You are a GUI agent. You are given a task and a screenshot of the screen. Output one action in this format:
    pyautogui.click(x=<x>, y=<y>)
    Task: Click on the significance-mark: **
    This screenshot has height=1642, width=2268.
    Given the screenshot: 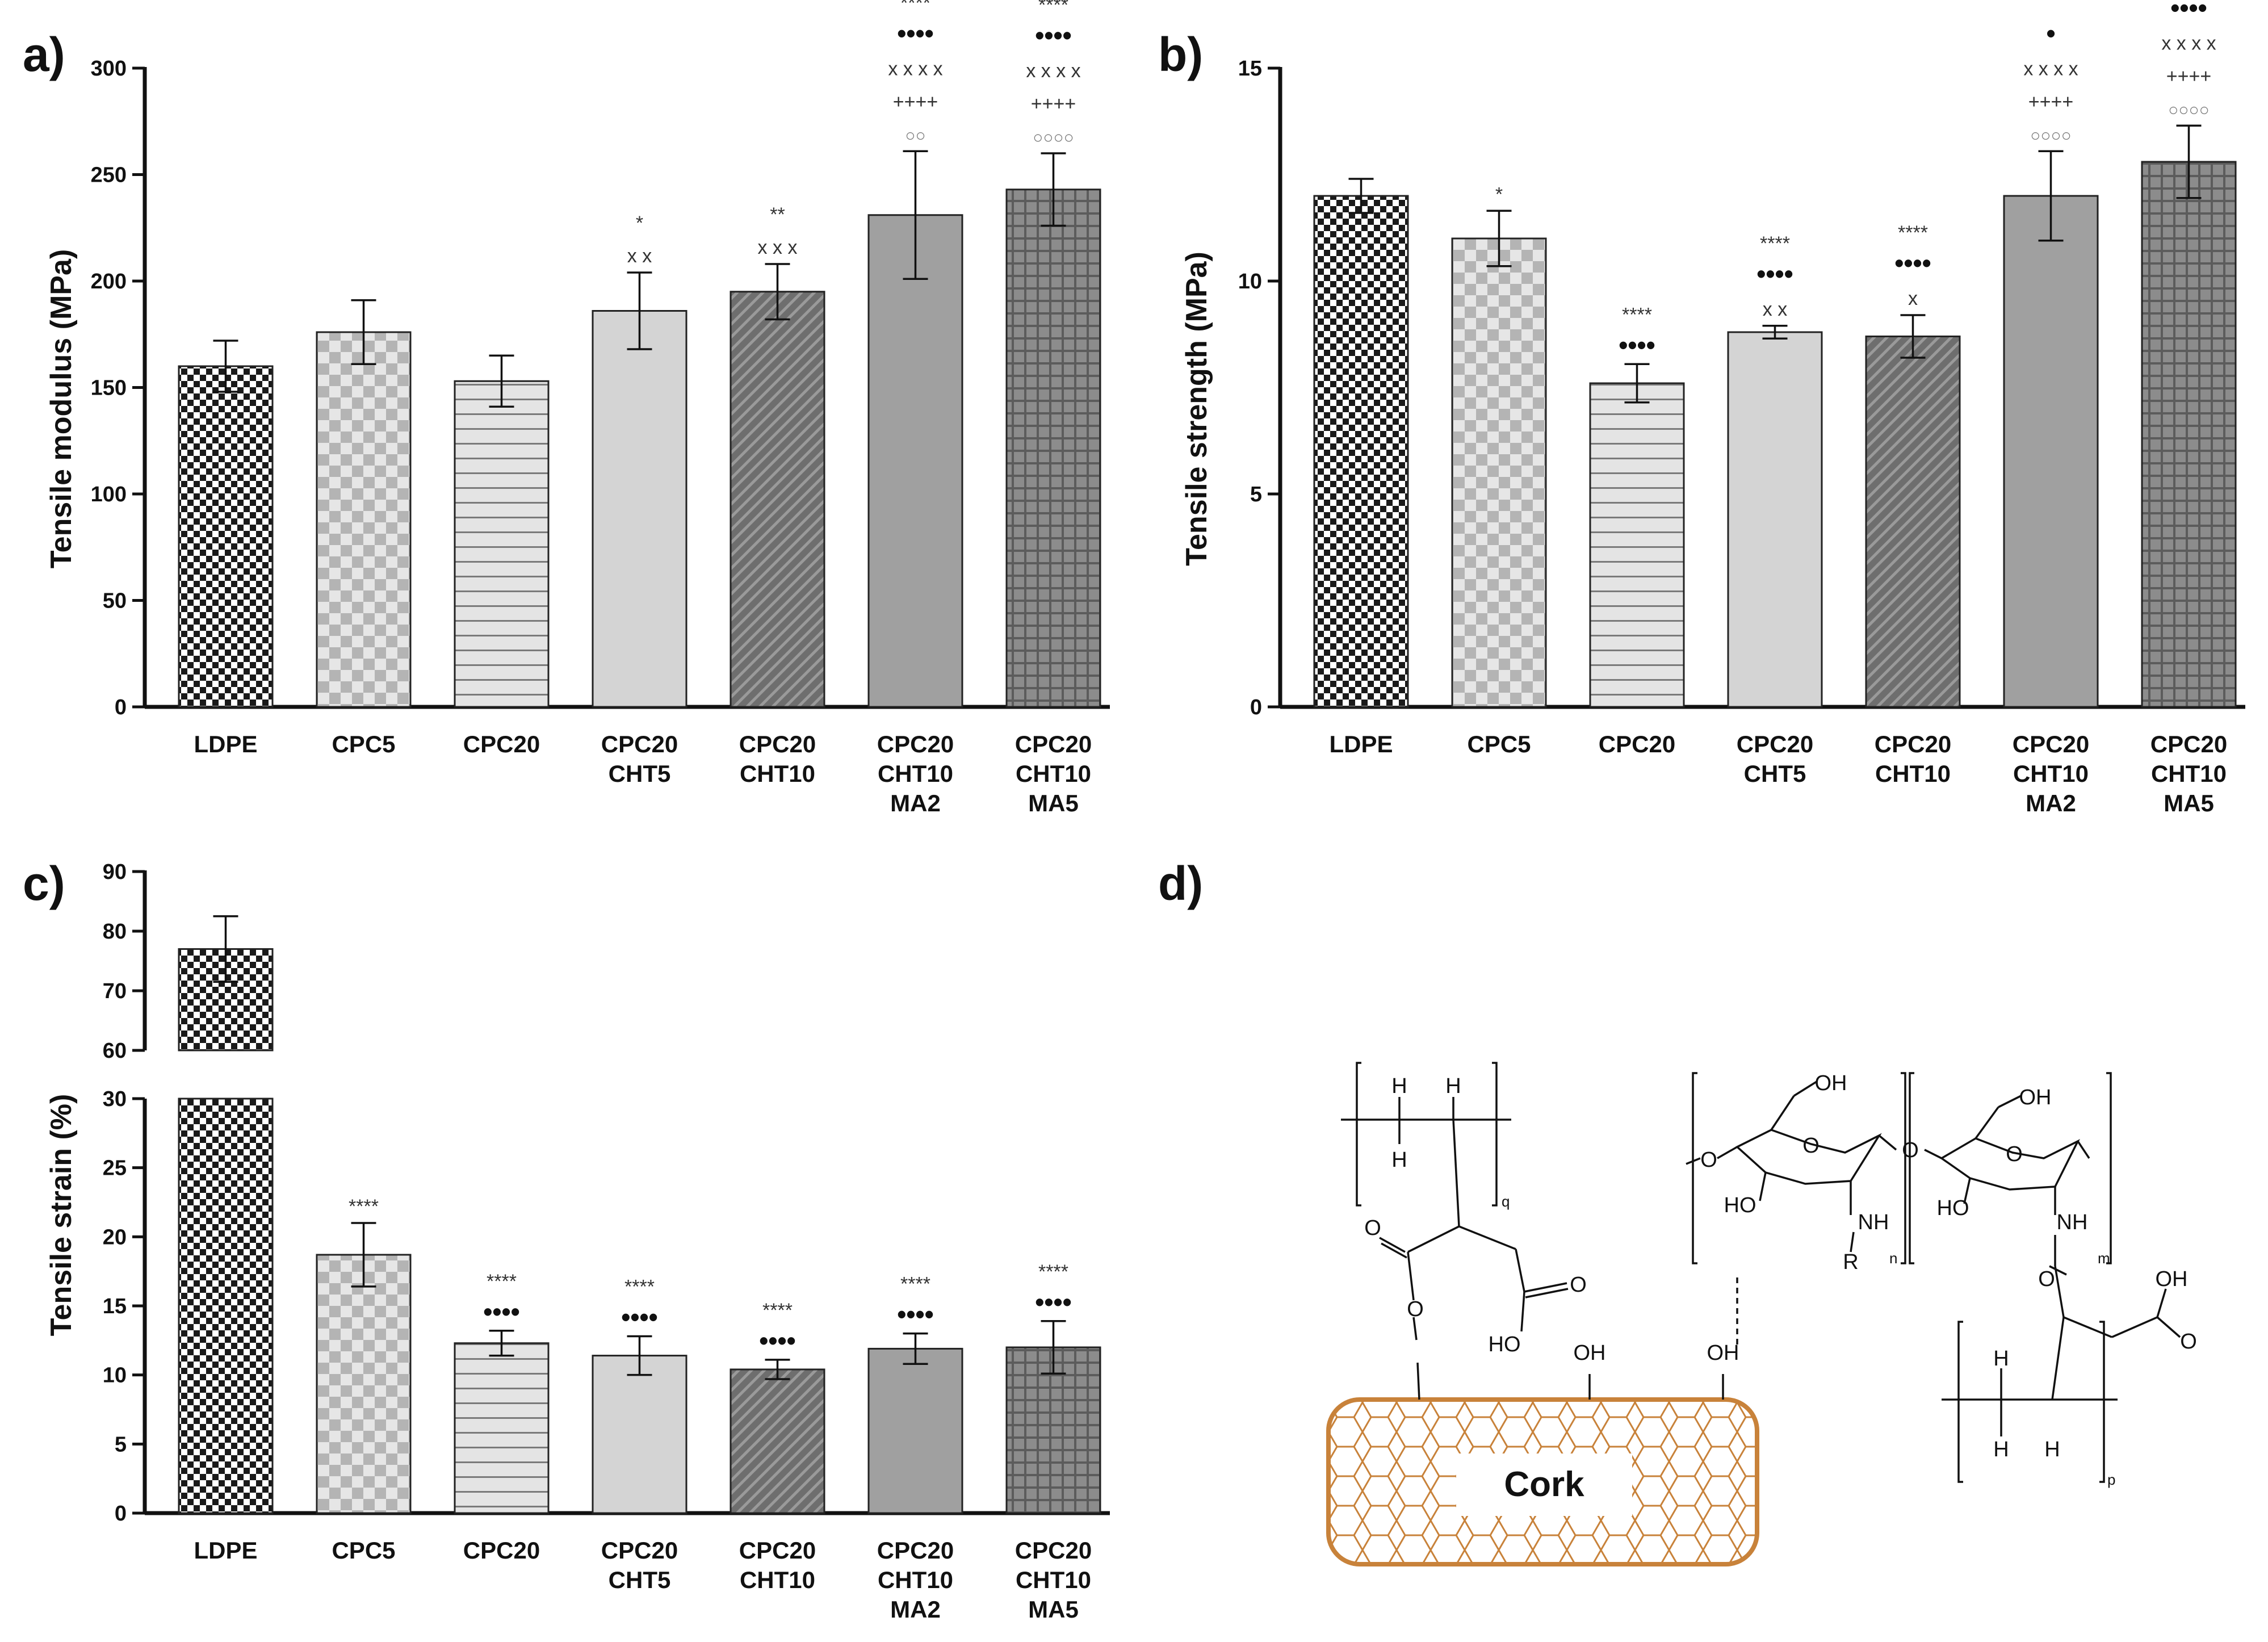 What is the action you would take?
    pyautogui.click(x=777, y=214)
    